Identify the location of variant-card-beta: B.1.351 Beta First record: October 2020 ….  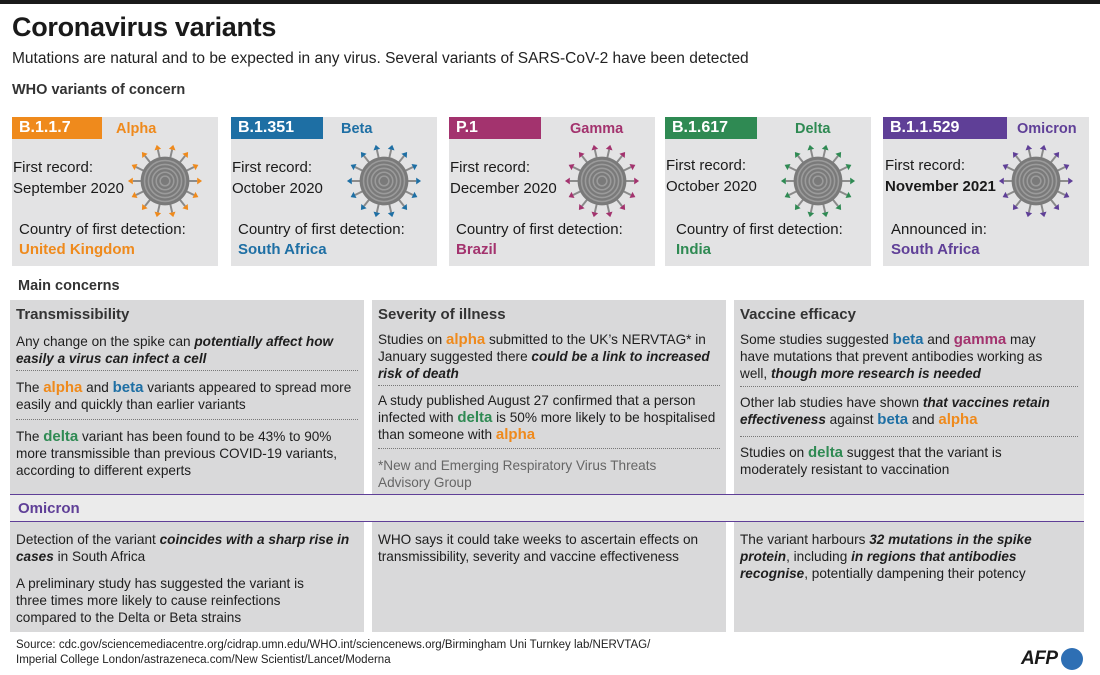
(334, 191).